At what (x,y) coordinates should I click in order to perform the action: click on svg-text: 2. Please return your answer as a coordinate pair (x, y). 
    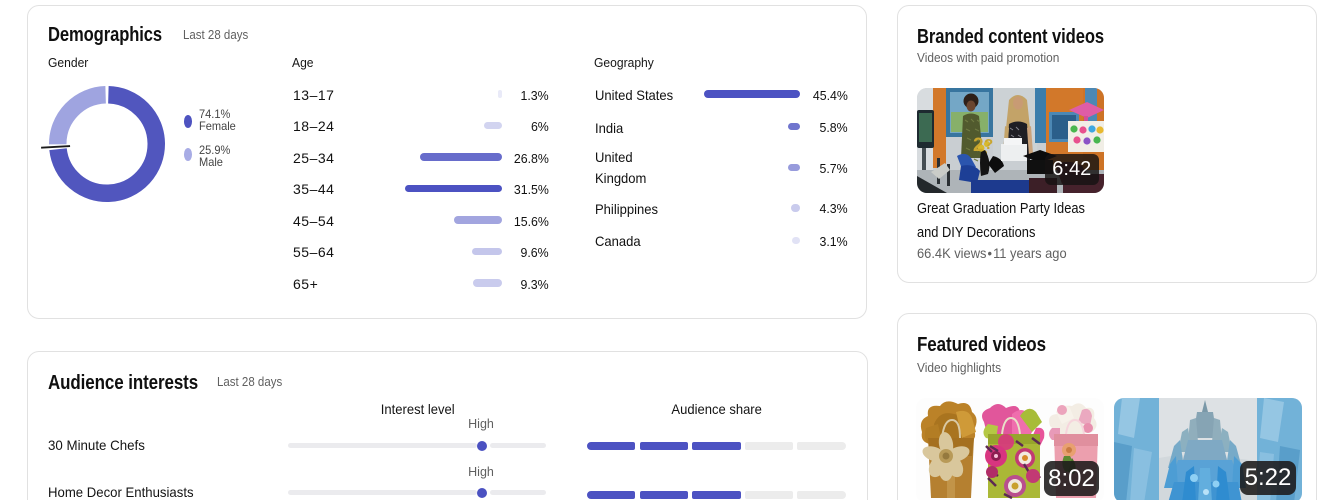
    Looking at the image, I should click on (978, 145).